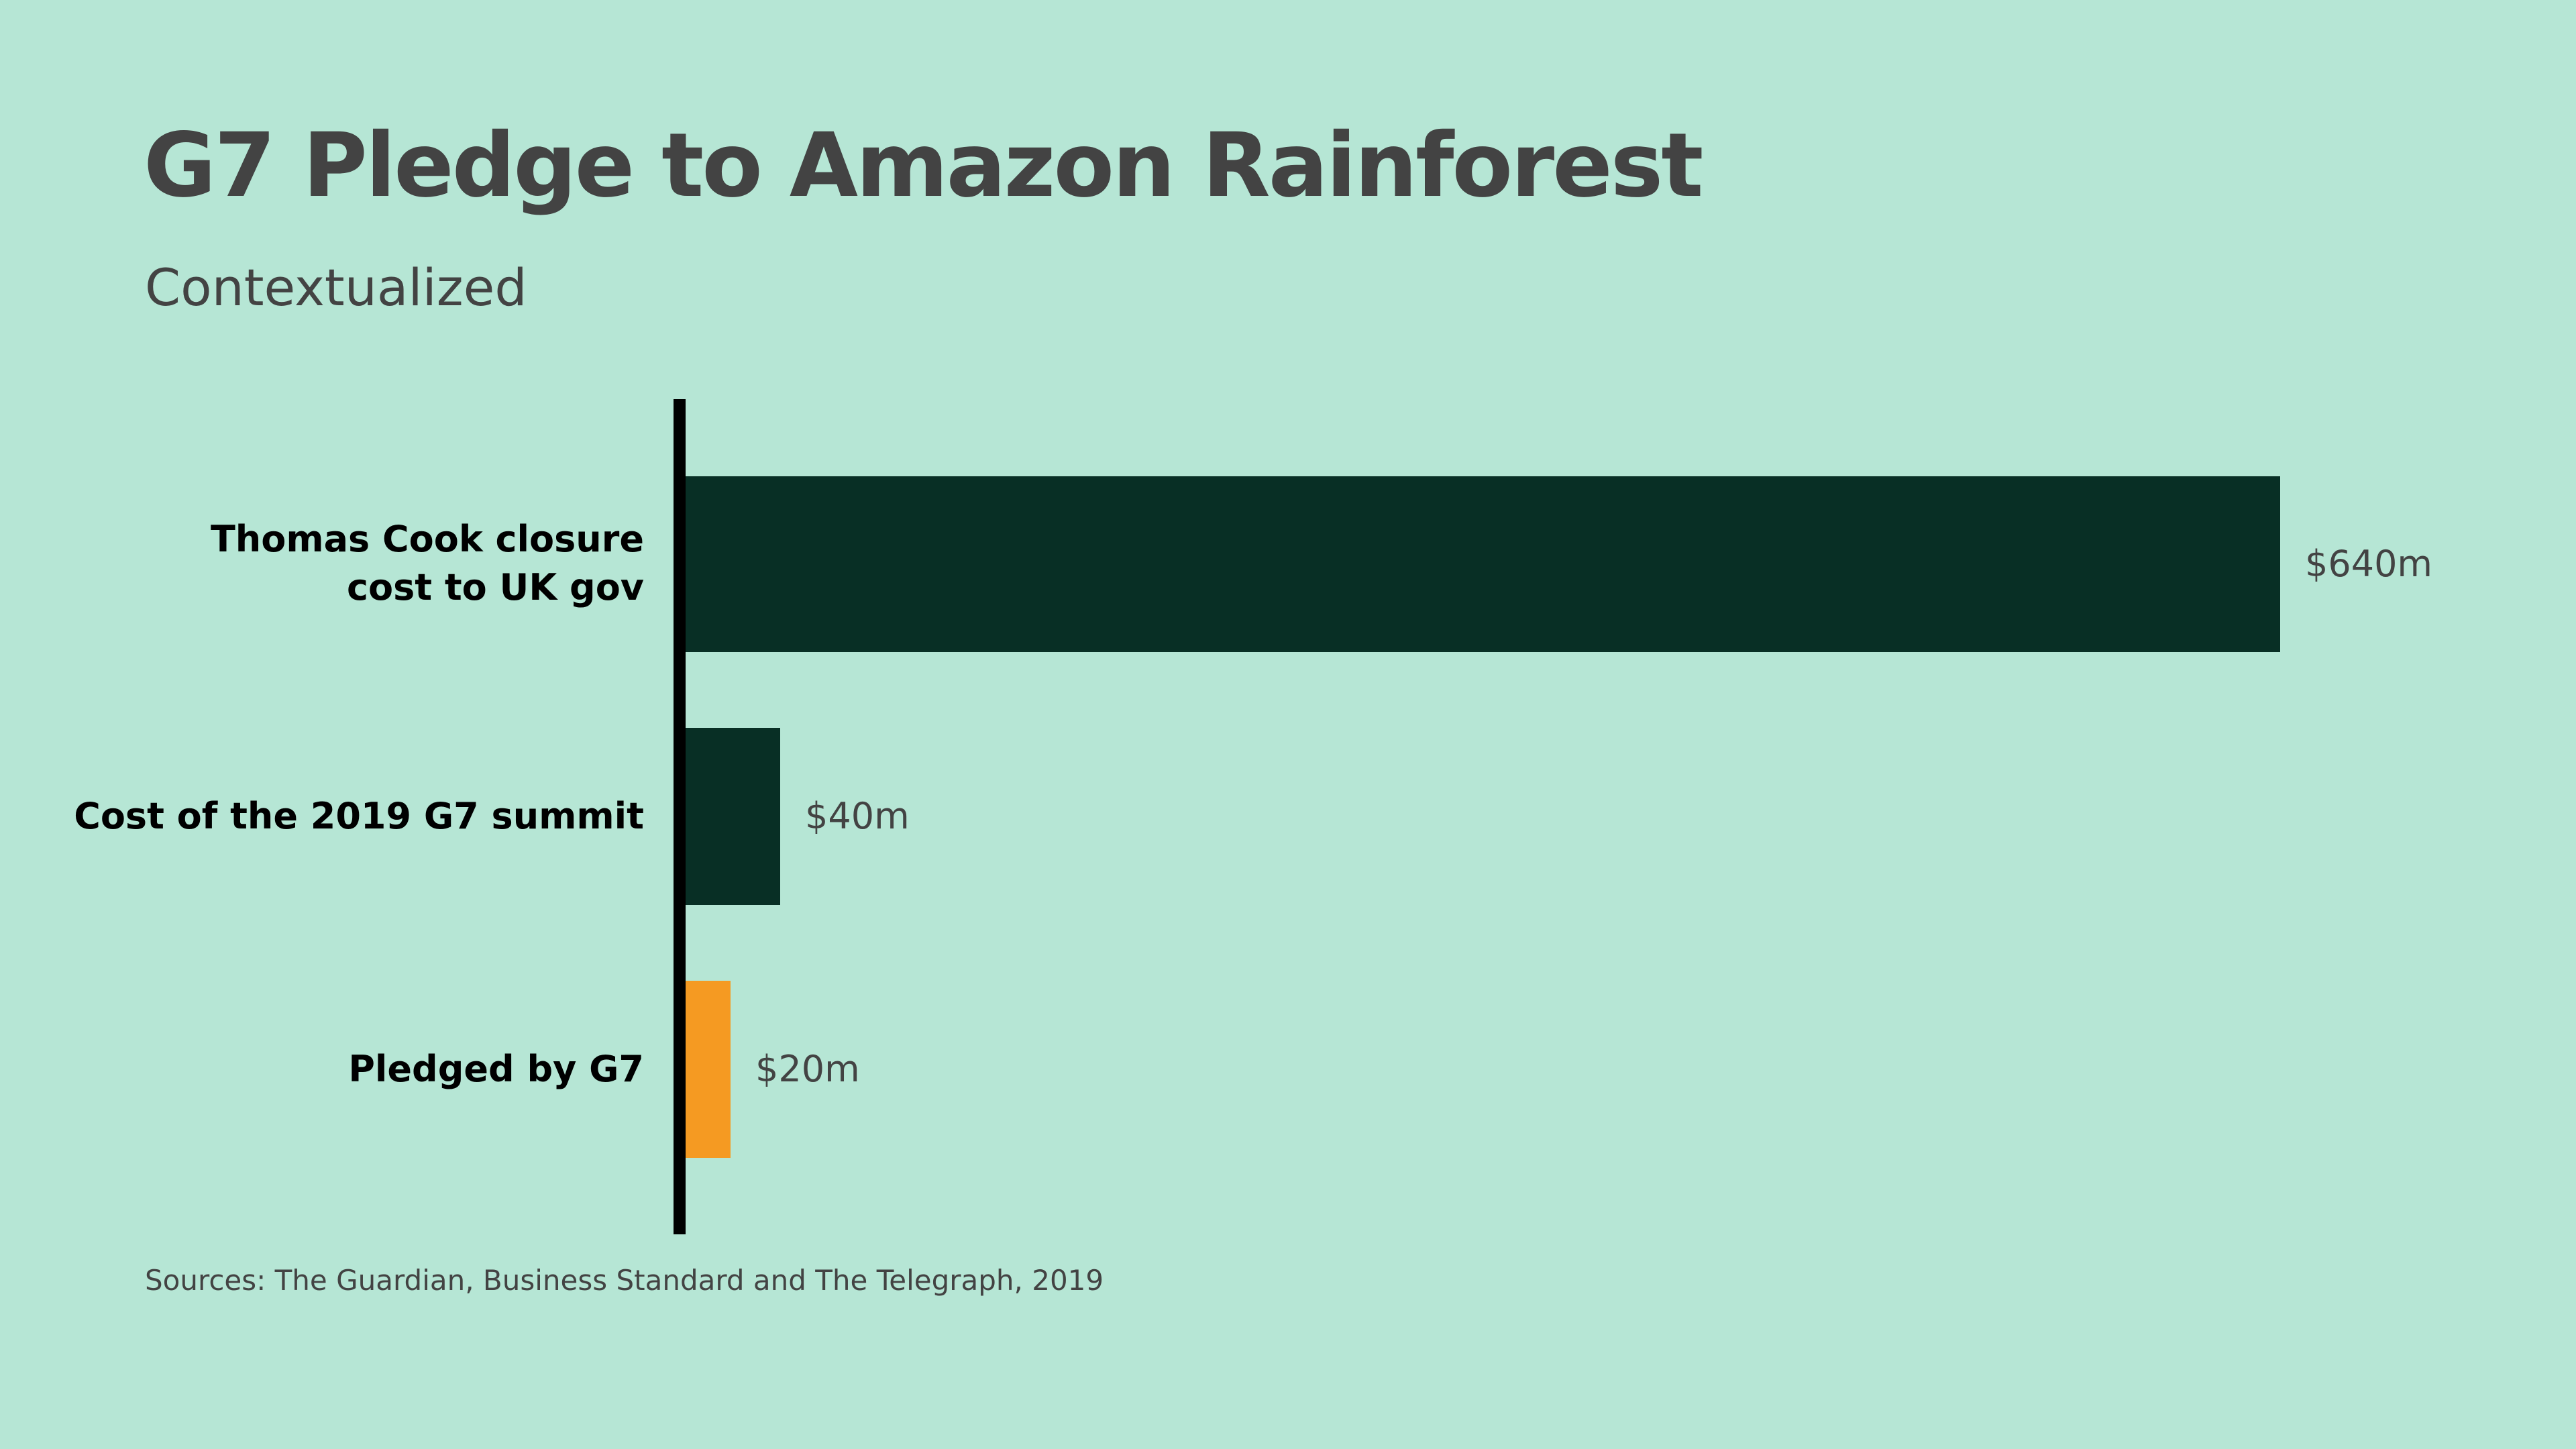 The image size is (2576, 1449). I want to click on bar-pledged-by-g7, so click(708, 1069).